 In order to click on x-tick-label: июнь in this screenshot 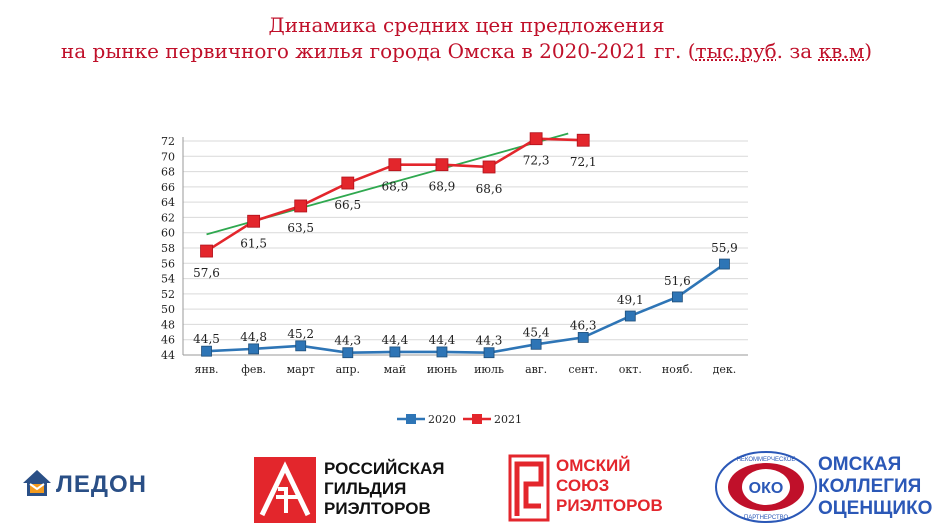, I will do `click(442, 369)`.